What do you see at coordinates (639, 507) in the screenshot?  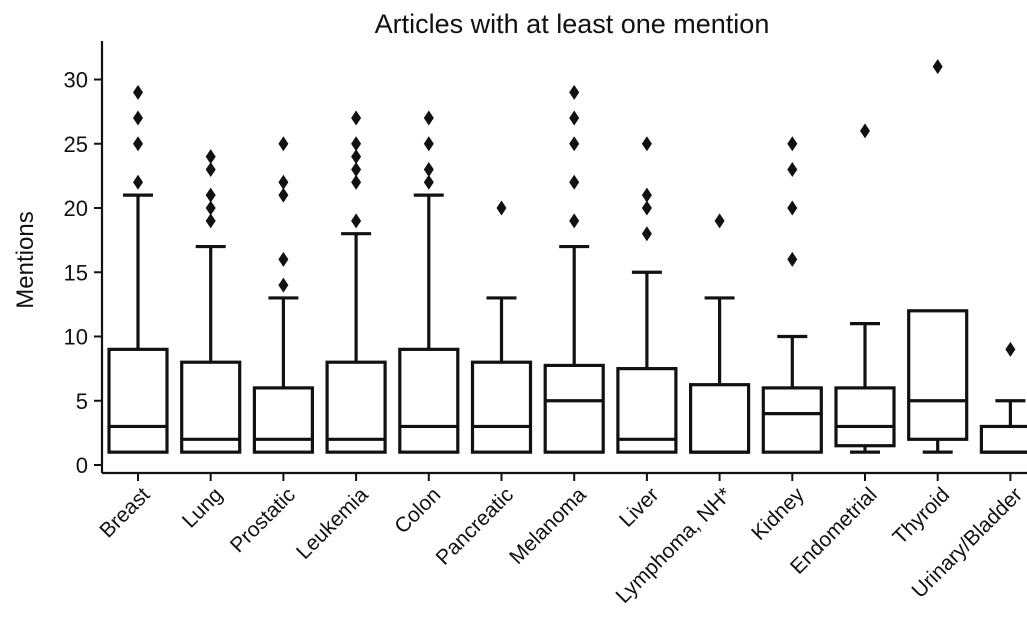 I see `x-tick-label: Liver` at bounding box center [639, 507].